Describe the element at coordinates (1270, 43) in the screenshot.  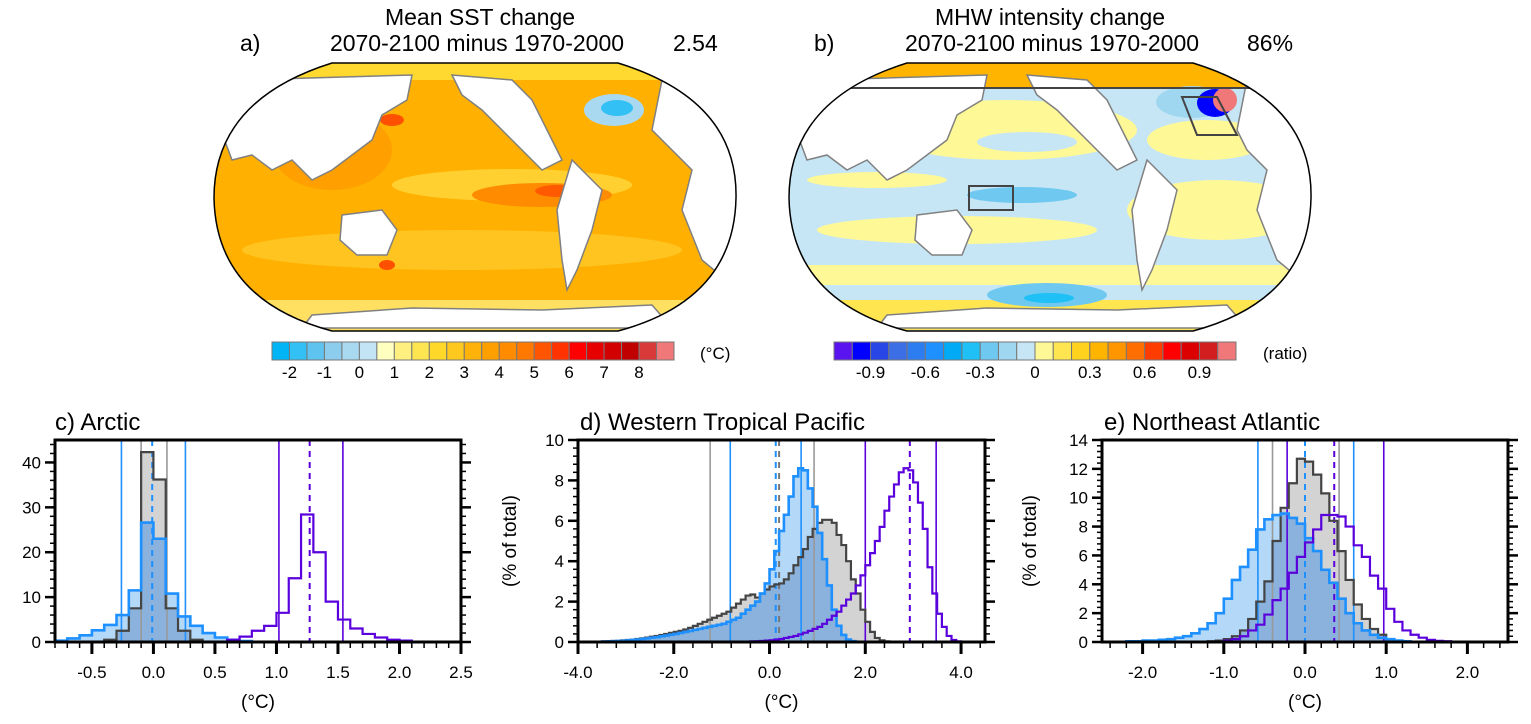
I see `map-b-stat: 86%` at that location.